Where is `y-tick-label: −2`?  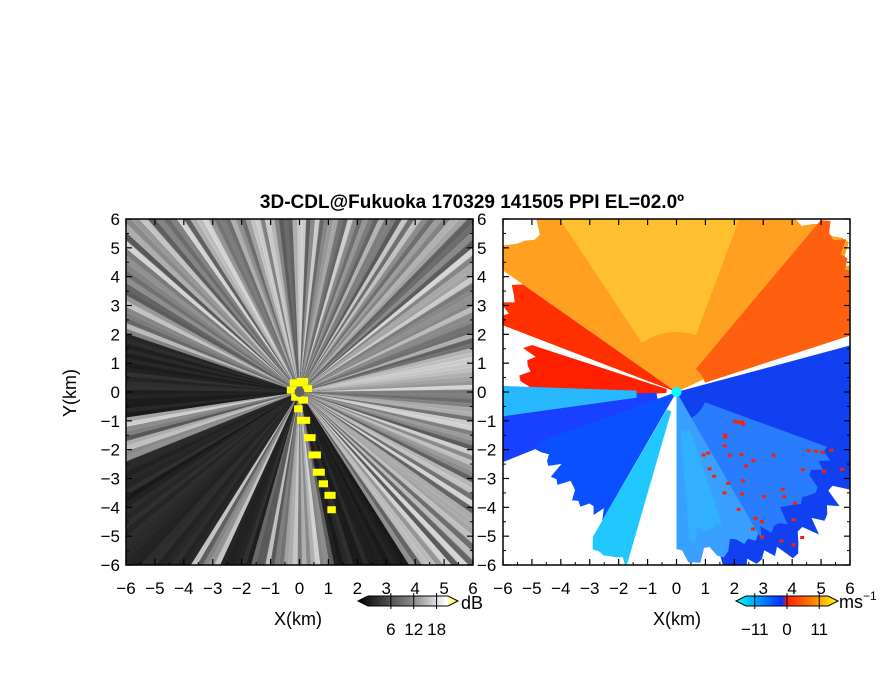 y-tick-label: −2 is located at coordinates (110, 450).